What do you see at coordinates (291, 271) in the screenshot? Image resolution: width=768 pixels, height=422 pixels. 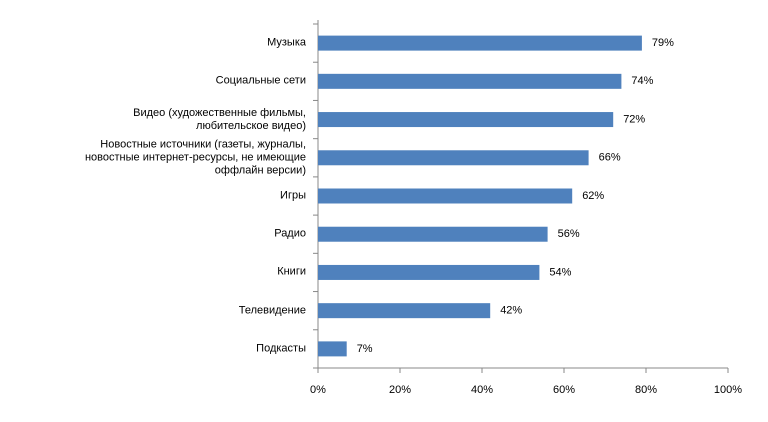 I see `y-tick-label: Книги` at bounding box center [291, 271].